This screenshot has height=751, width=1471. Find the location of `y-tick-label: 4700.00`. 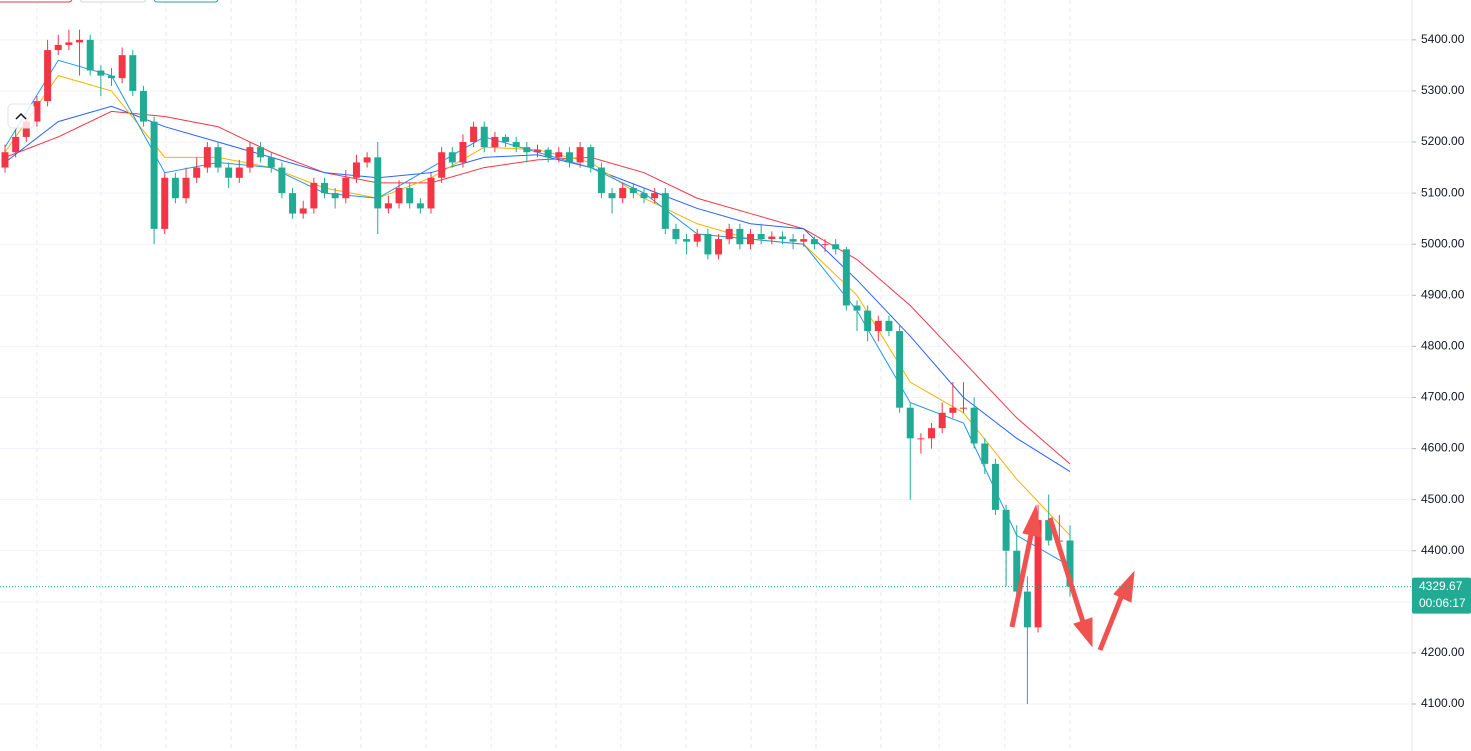

y-tick-label: 4700.00 is located at coordinates (1443, 397).